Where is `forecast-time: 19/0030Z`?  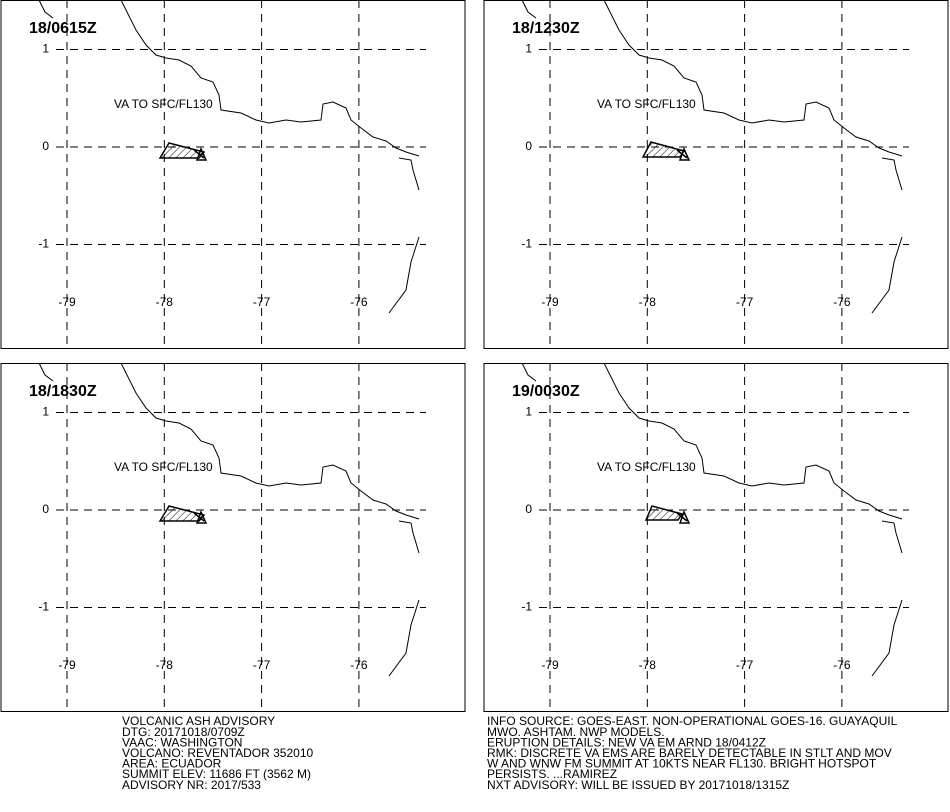
forecast-time: 19/0030Z is located at coordinates (546, 391).